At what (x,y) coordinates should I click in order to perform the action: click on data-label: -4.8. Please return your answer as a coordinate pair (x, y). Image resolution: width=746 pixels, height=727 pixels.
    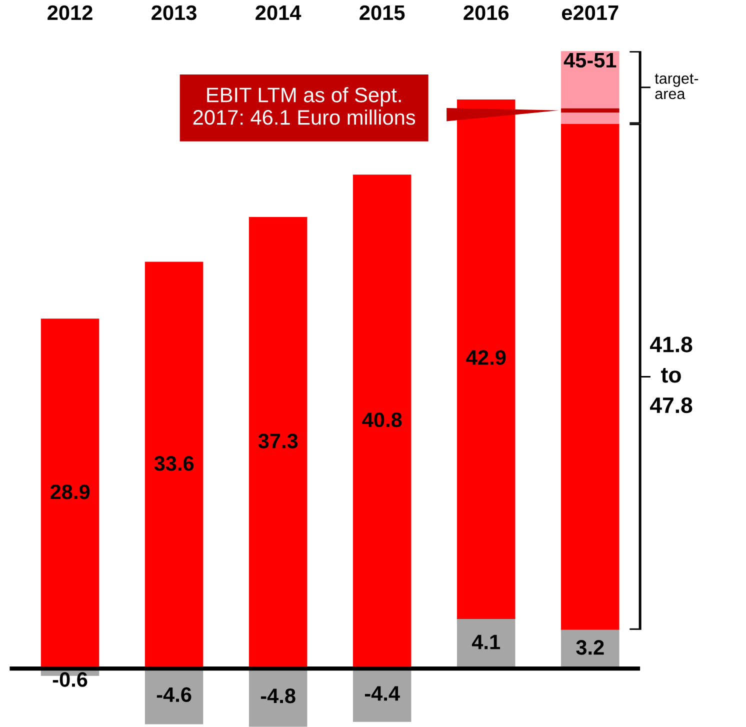
    Looking at the image, I should click on (278, 696).